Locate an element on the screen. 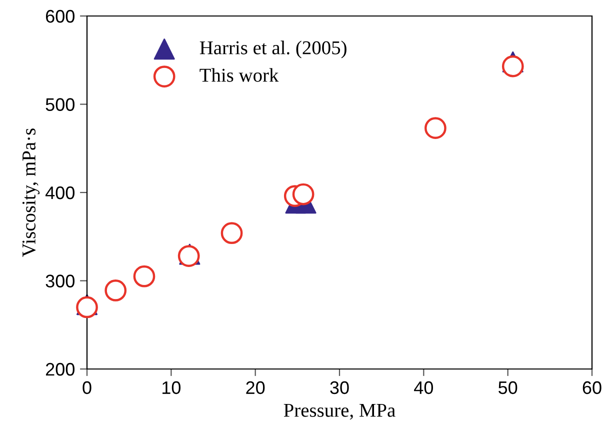 The image size is (604, 427). x-axis-title: Pressure, MPa is located at coordinates (340, 412).